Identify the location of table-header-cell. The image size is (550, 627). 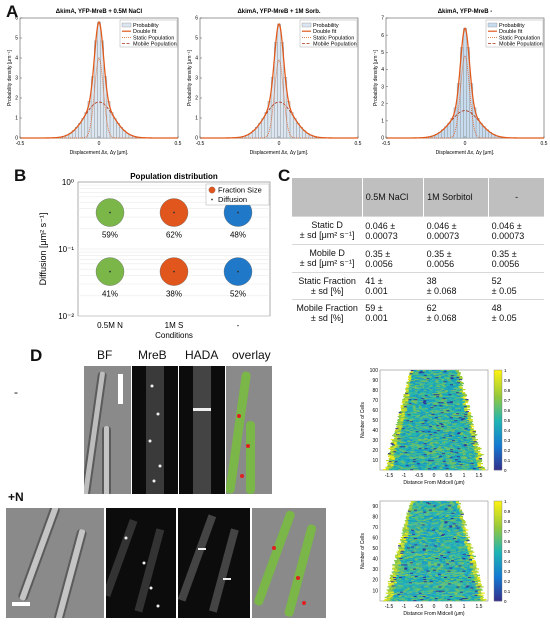
(327, 197).